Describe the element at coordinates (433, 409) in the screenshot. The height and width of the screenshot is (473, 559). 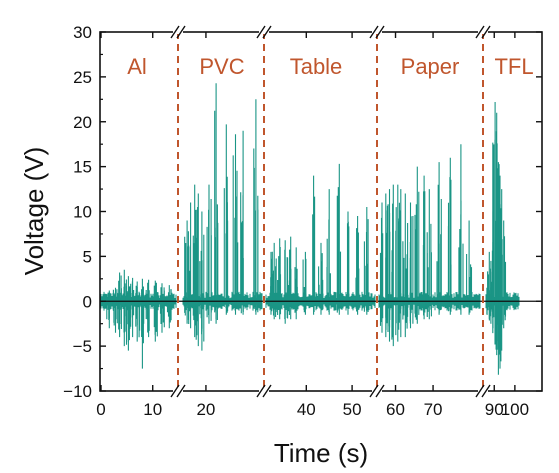
I see `x-tick-label: 70` at that location.